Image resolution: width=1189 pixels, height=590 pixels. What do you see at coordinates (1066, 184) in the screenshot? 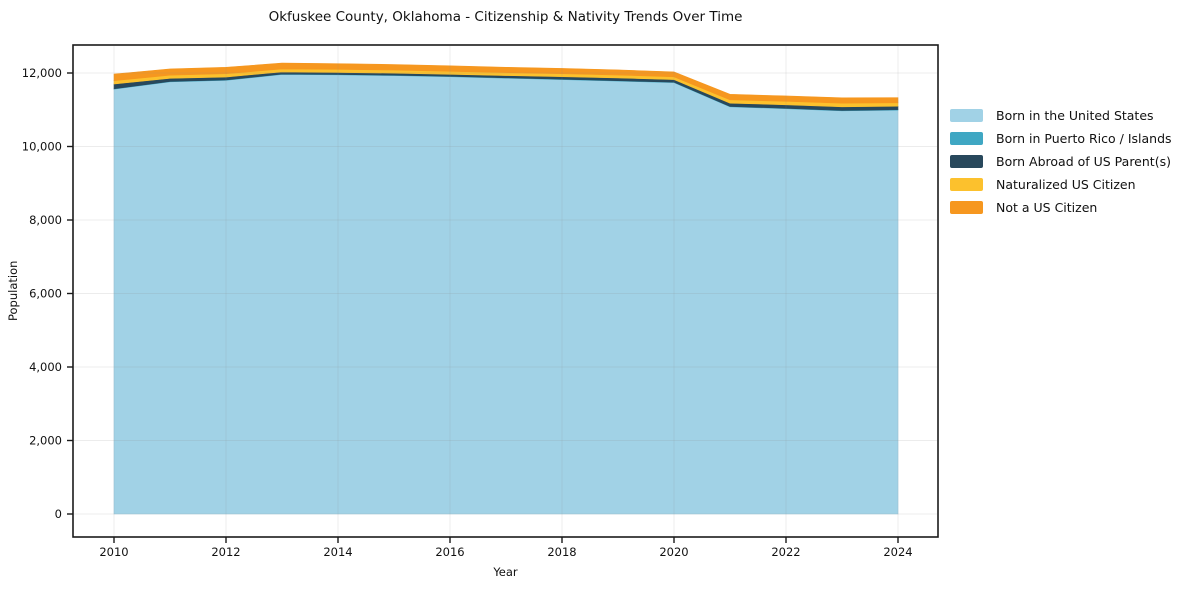
I see `legend-label: Naturalized US Citizen` at bounding box center [1066, 184].